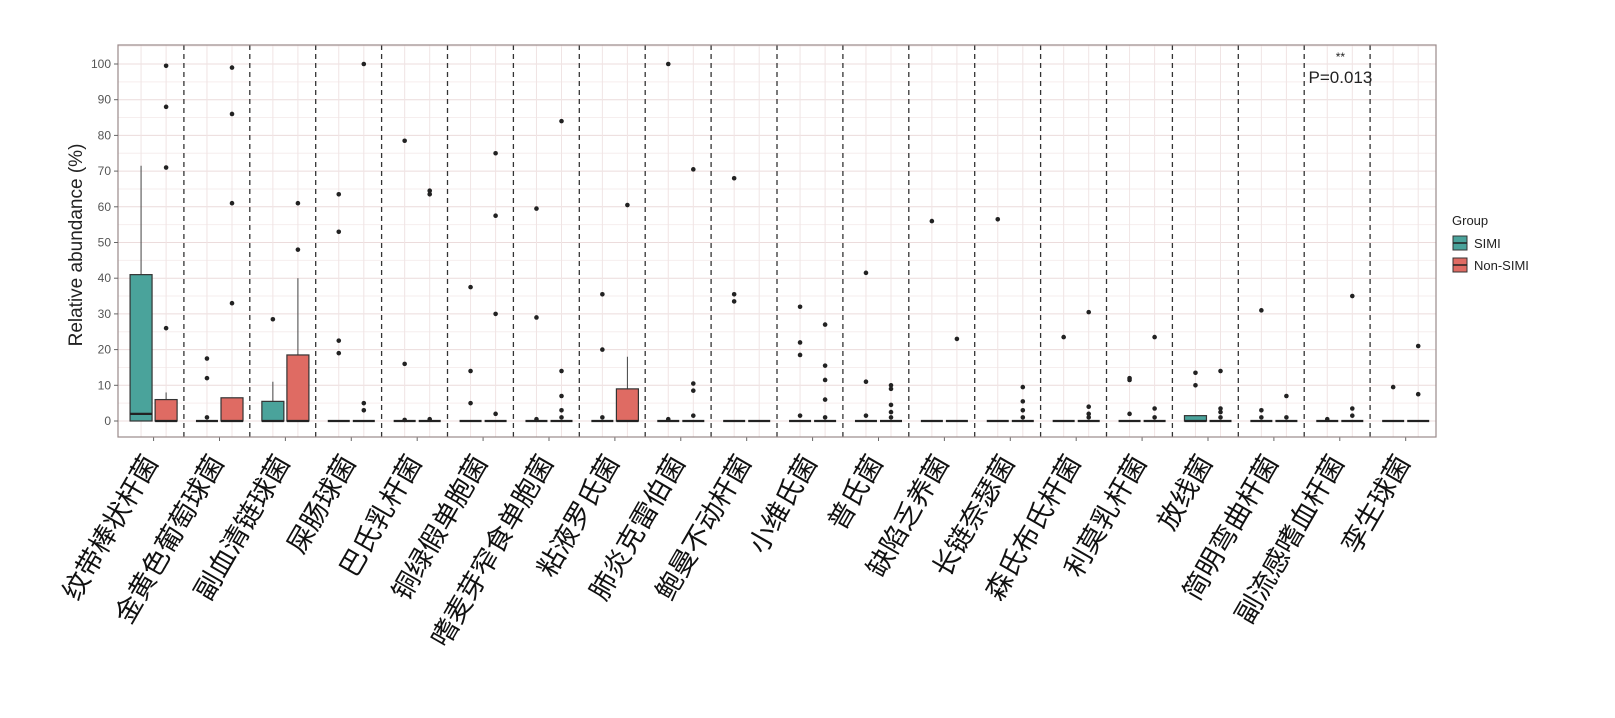  I want to click on significance-stars: **, so click(1341, 57).